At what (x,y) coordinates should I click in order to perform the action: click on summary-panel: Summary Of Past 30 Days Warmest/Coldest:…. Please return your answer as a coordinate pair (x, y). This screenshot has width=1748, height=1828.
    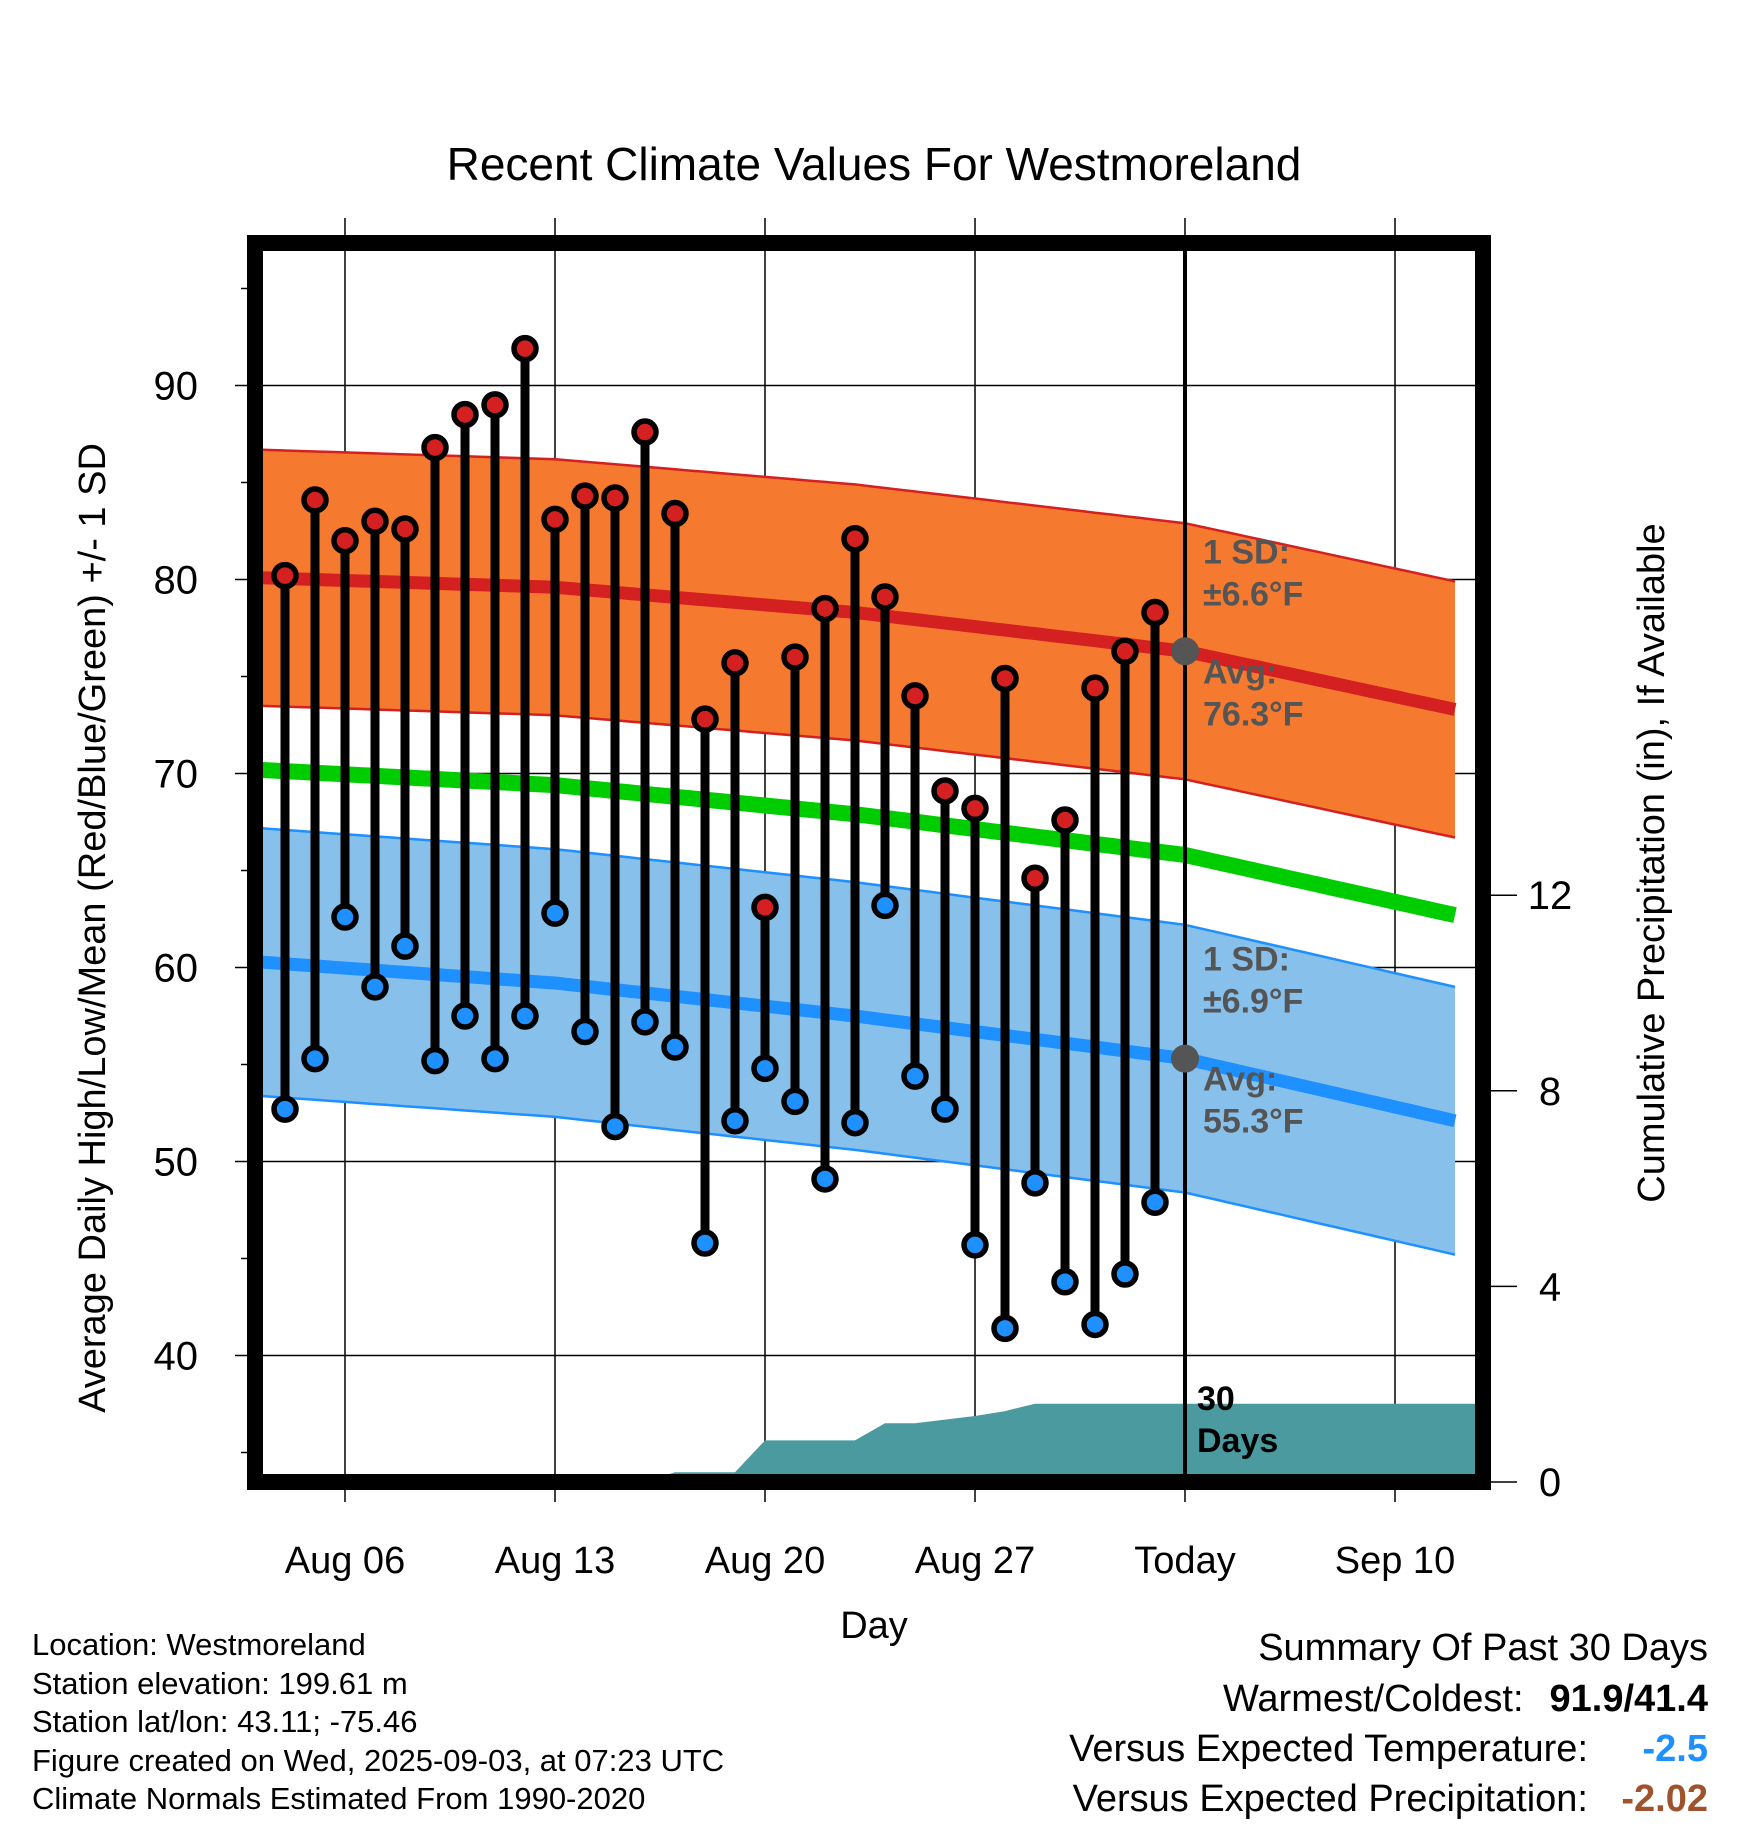
    Looking at the image, I should click on (1258, 1723).